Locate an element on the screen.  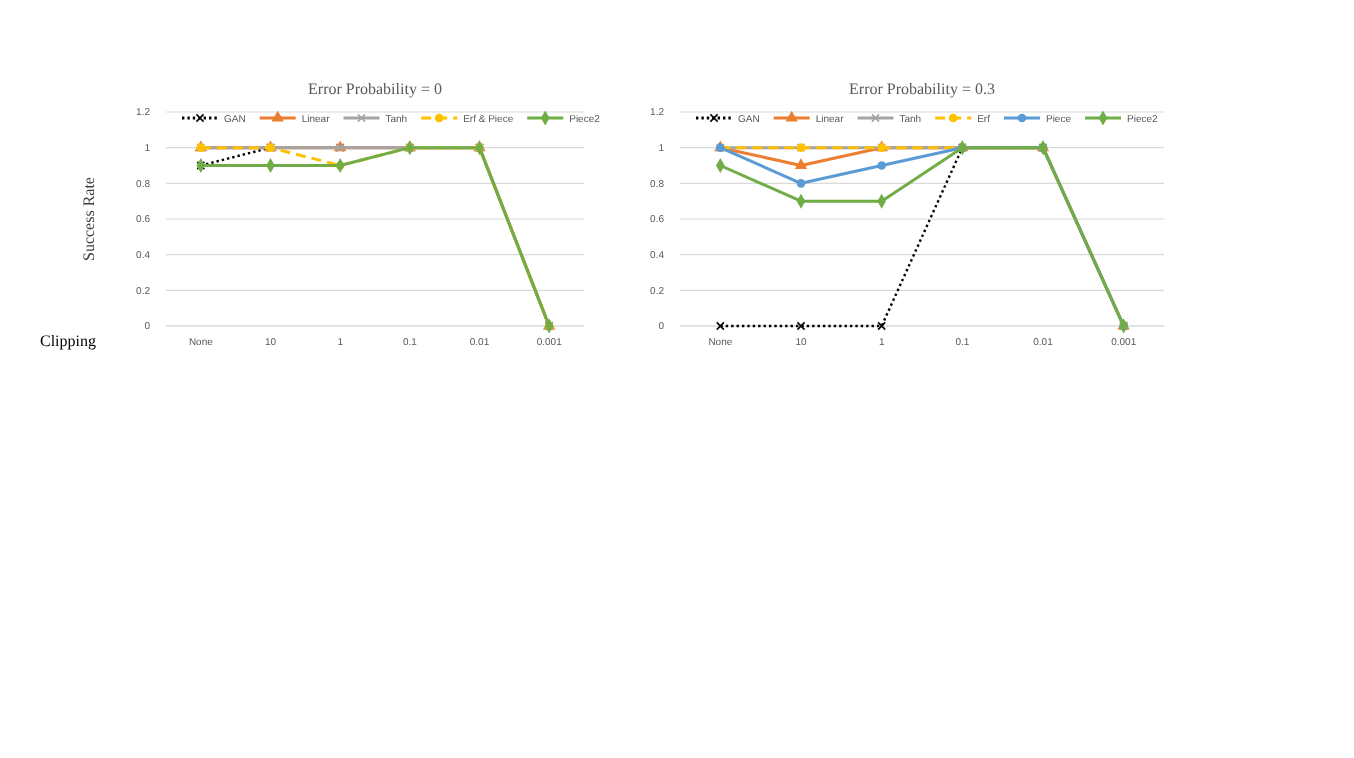
chart-title: Error Probability = 0.3 is located at coordinates (922, 89).